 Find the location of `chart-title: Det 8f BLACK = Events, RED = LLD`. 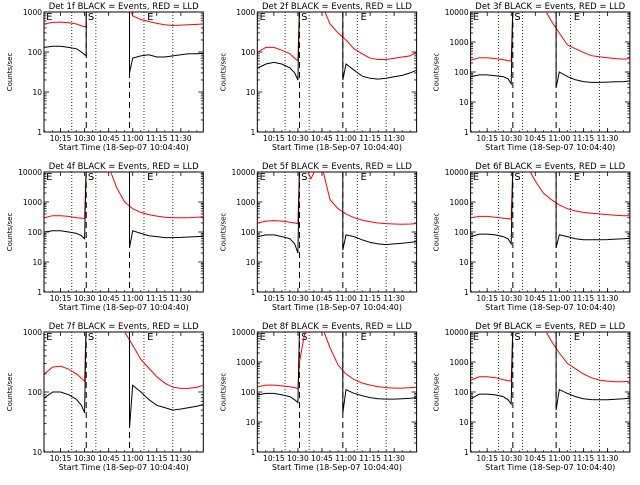

chart-title: Det 8f BLACK = Events, RED = LLD is located at coordinates (337, 327).